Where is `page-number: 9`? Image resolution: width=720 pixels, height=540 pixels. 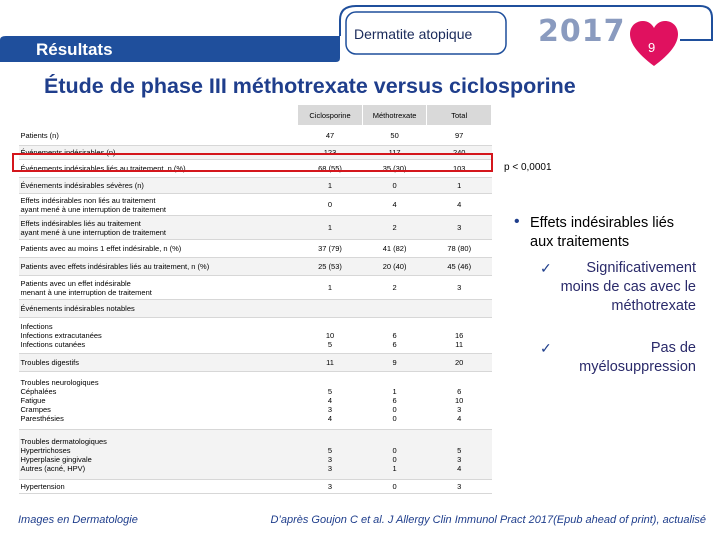 page-number: 9 is located at coordinates (652, 47).